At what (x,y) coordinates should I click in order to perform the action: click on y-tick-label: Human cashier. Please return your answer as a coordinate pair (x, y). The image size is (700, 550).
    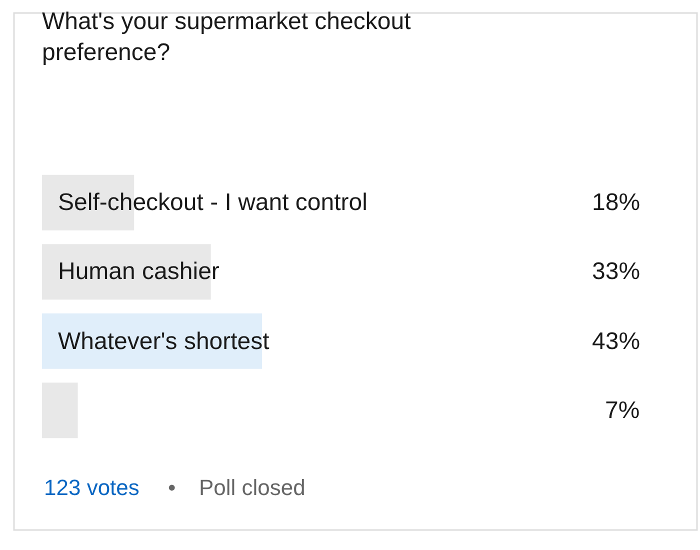
    Looking at the image, I should click on (139, 271).